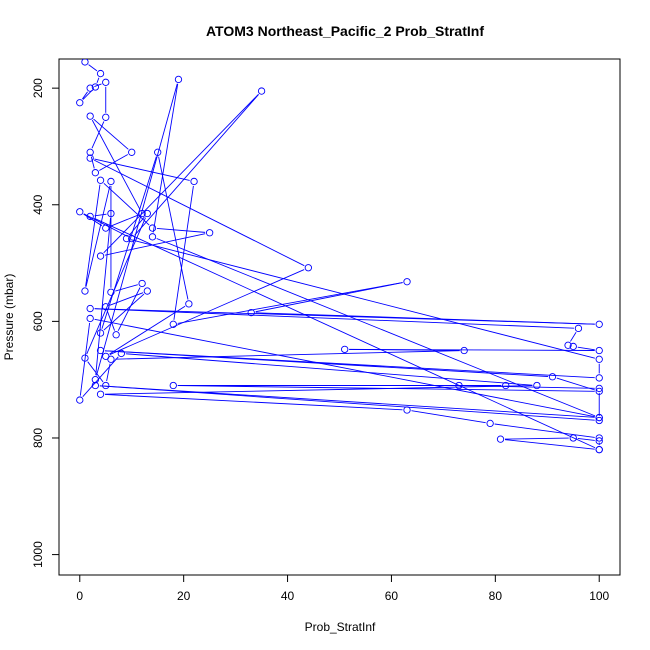 This screenshot has height=650, width=650. What do you see at coordinates (288, 596) in the screenshot?
I see `x-tick-label: 40` at bounding box center [288, 596].